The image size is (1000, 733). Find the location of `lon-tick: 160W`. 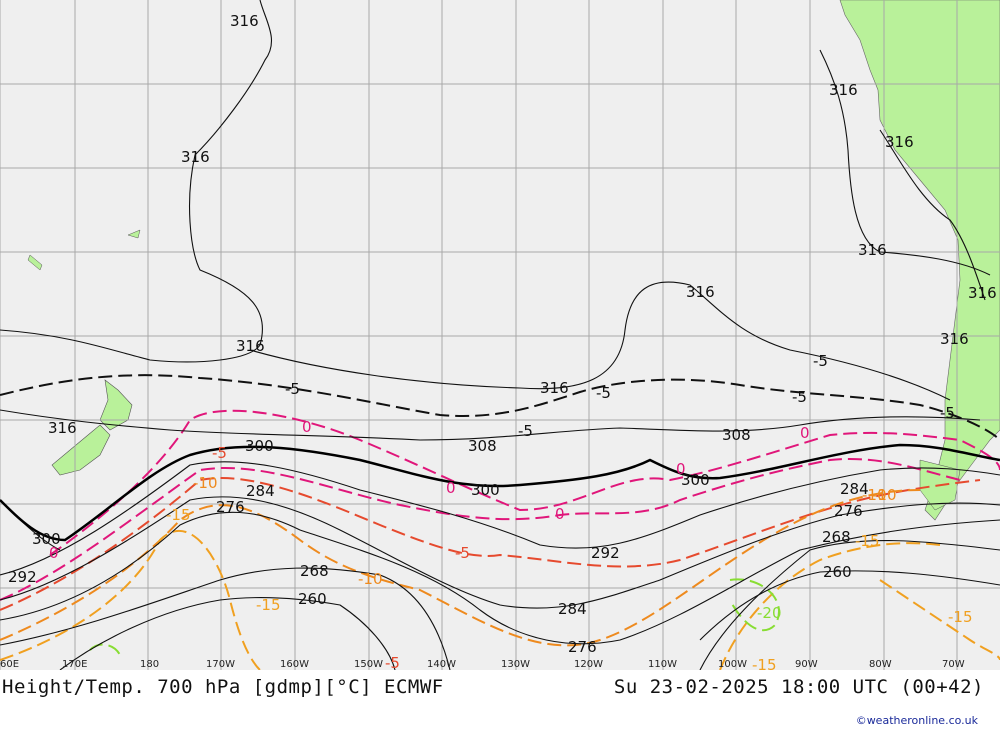

lon-tick: 160W is located at coordinates (294, 664).